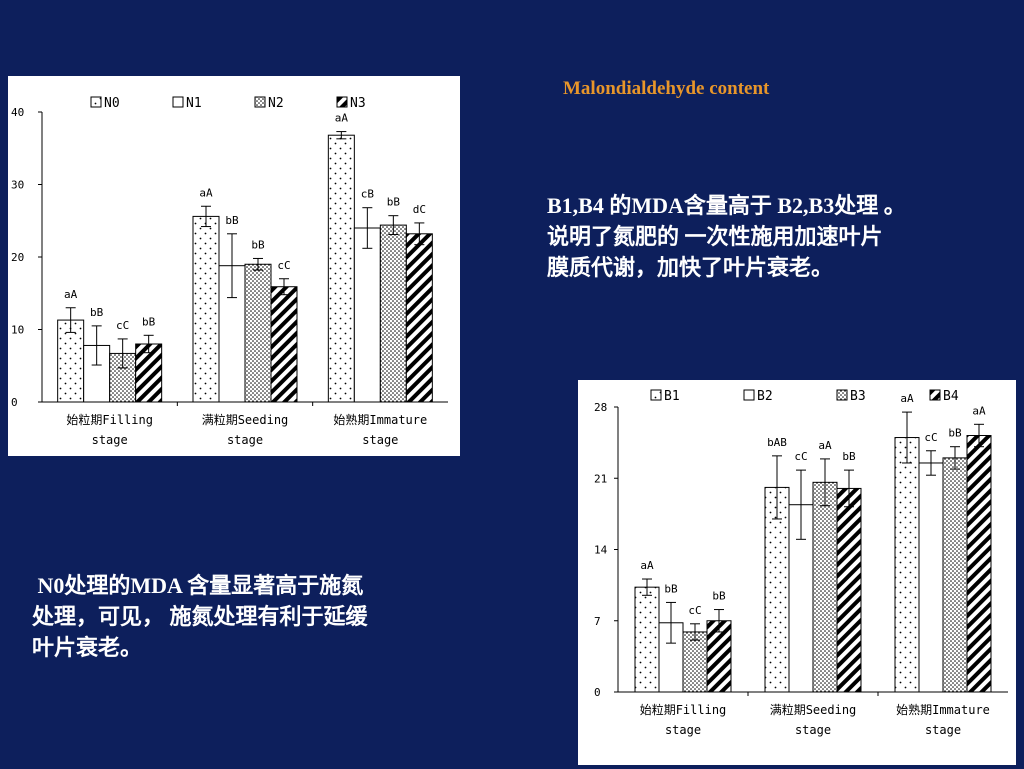 The image size is (1024, 769). Describe the element at coordinates (931, 577) in the screenshot. I see `bar-b2` at that location.